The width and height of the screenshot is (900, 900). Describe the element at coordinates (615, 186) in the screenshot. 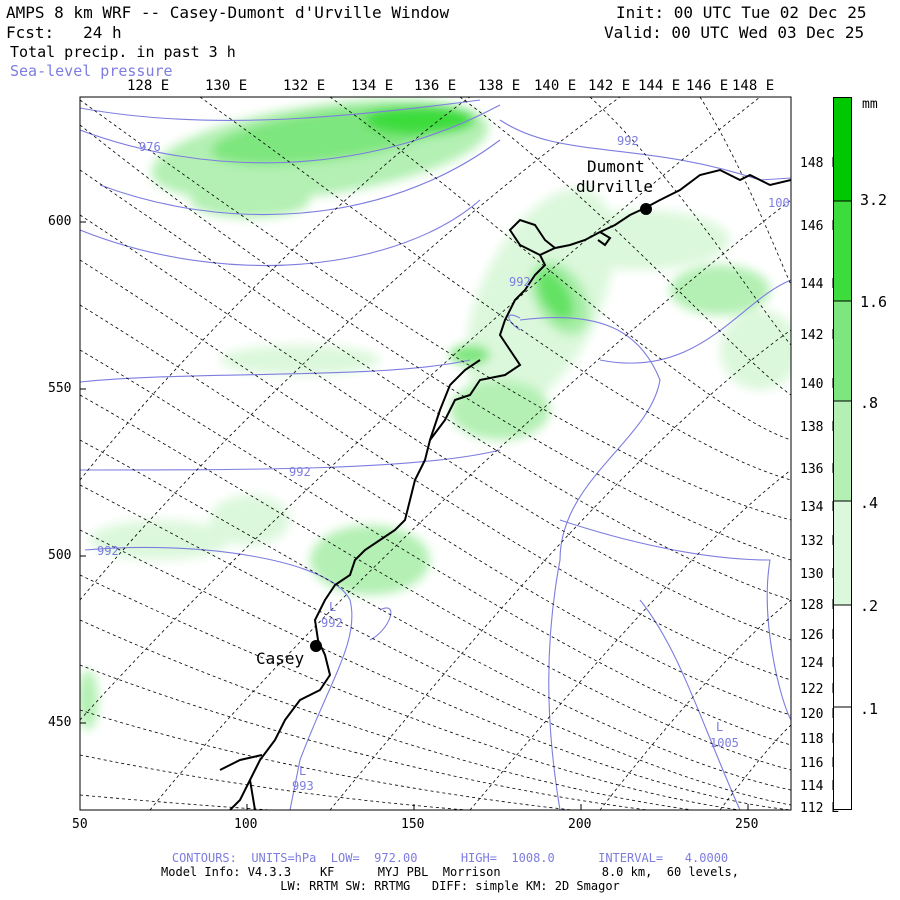

I see `station-label-dumont-line2: dUrville` at that location.